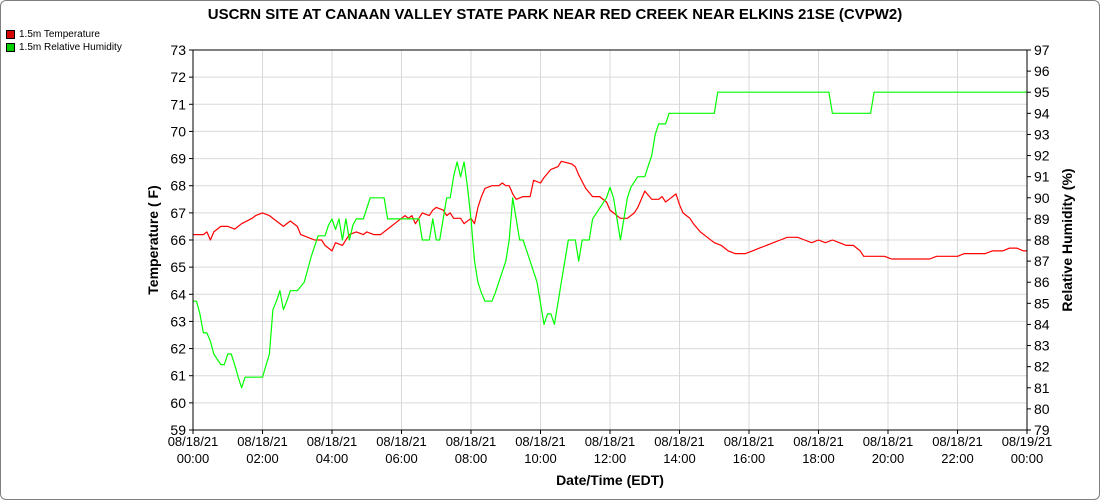 Image resolution: width=1100 pixels, height=500 pixels. I want to click on legend-item-humidity: 1.5m Relative Humidity, so click(64, 47).